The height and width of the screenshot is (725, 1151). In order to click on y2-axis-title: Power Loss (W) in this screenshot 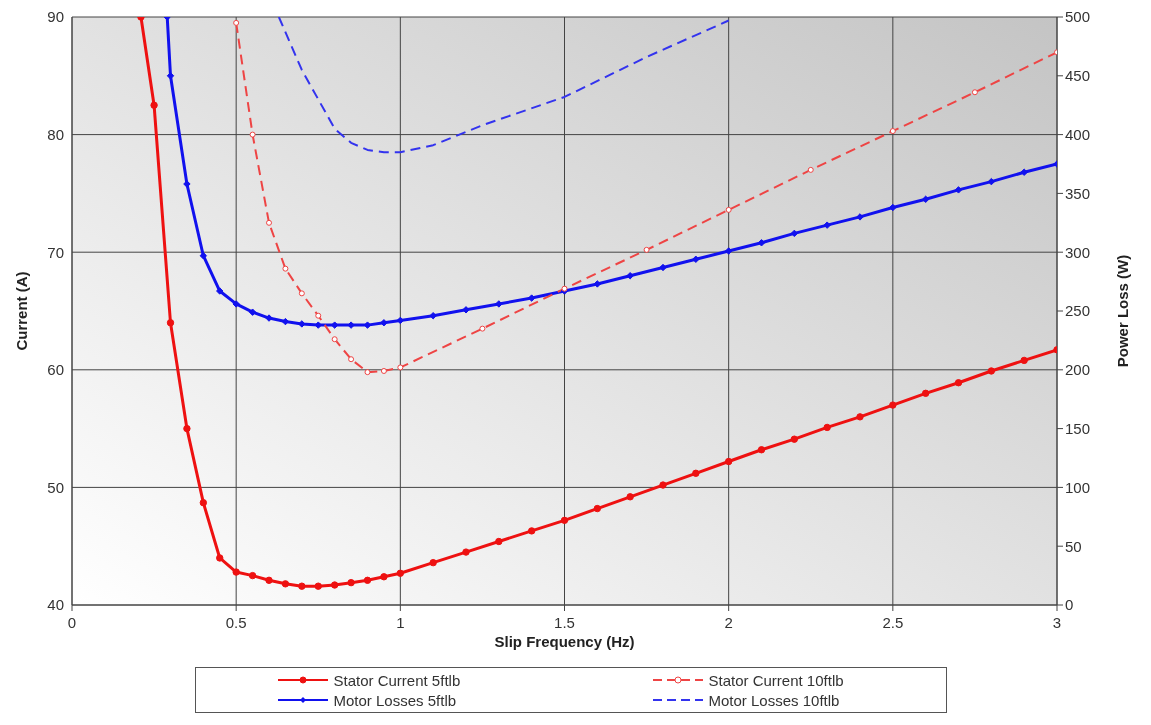, I will do `click(1123, 311)`.